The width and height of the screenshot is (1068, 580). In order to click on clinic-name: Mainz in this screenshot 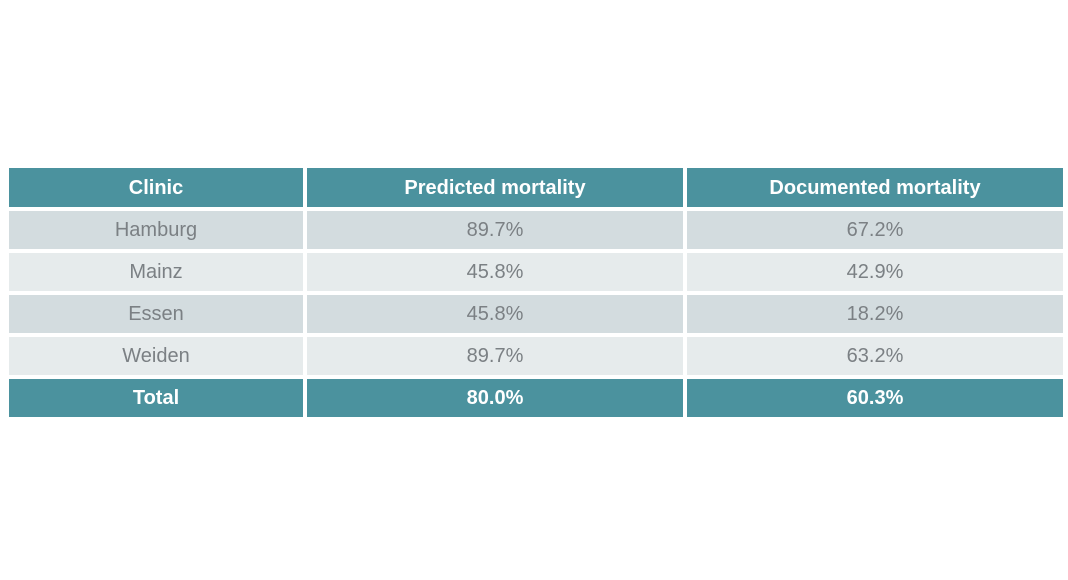, I will do `click(156, 272)`.